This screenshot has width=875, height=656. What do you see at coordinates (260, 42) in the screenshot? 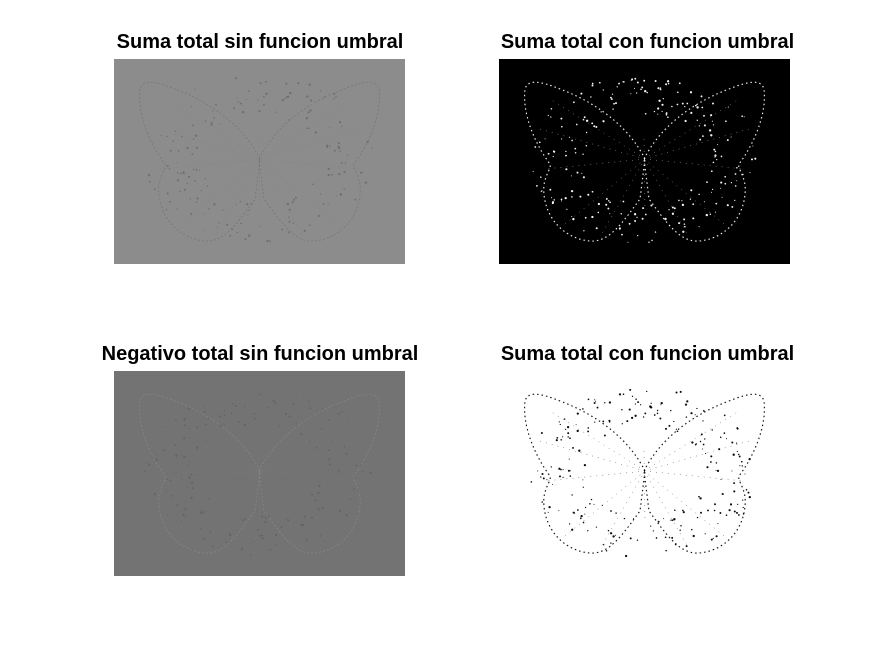
I see `panel-title: Suma total sin funcion umbral` at bounding box center [260, 42].